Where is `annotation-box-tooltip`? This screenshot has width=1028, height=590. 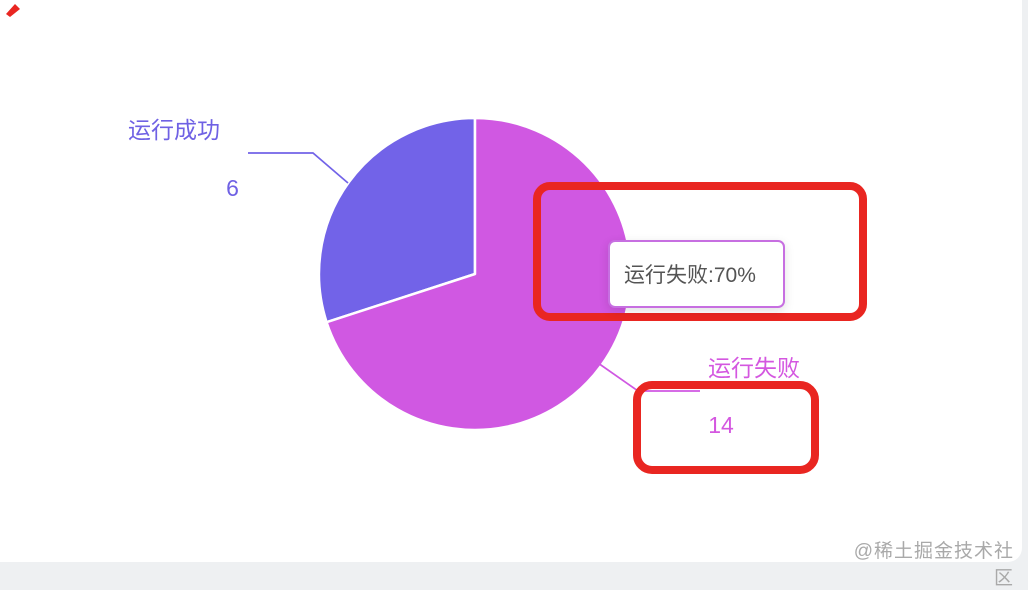
annotation-box-tooltip is located at coordinates (700, 251).